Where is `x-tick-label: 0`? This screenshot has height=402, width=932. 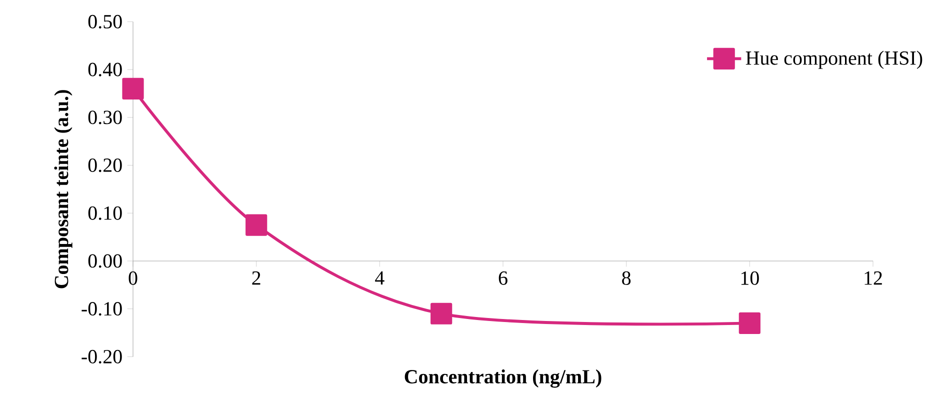
x-tick-label: 0 is located at coordinates (133, 278).